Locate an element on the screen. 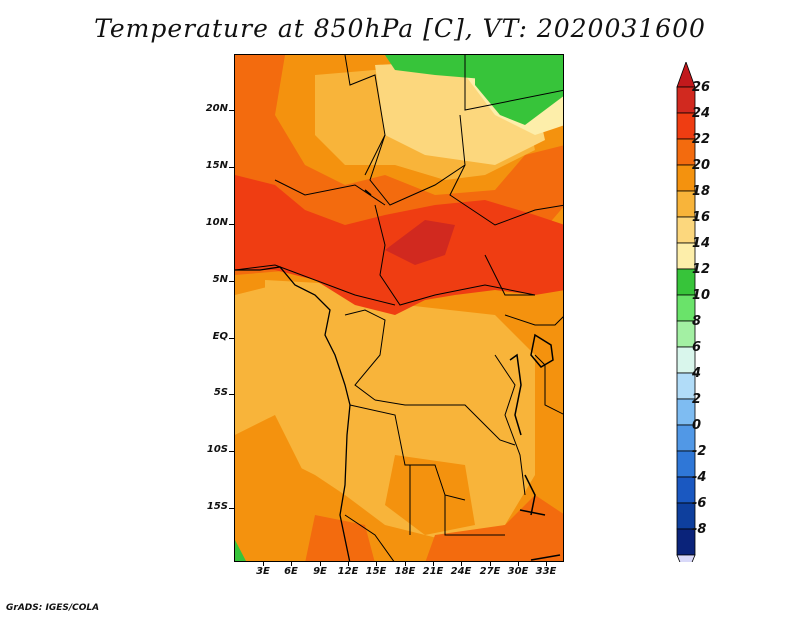 Image resolution: width=800 pixels, height=618 pixels. colorbar-label: 22 is located at coordinates (701, 139).